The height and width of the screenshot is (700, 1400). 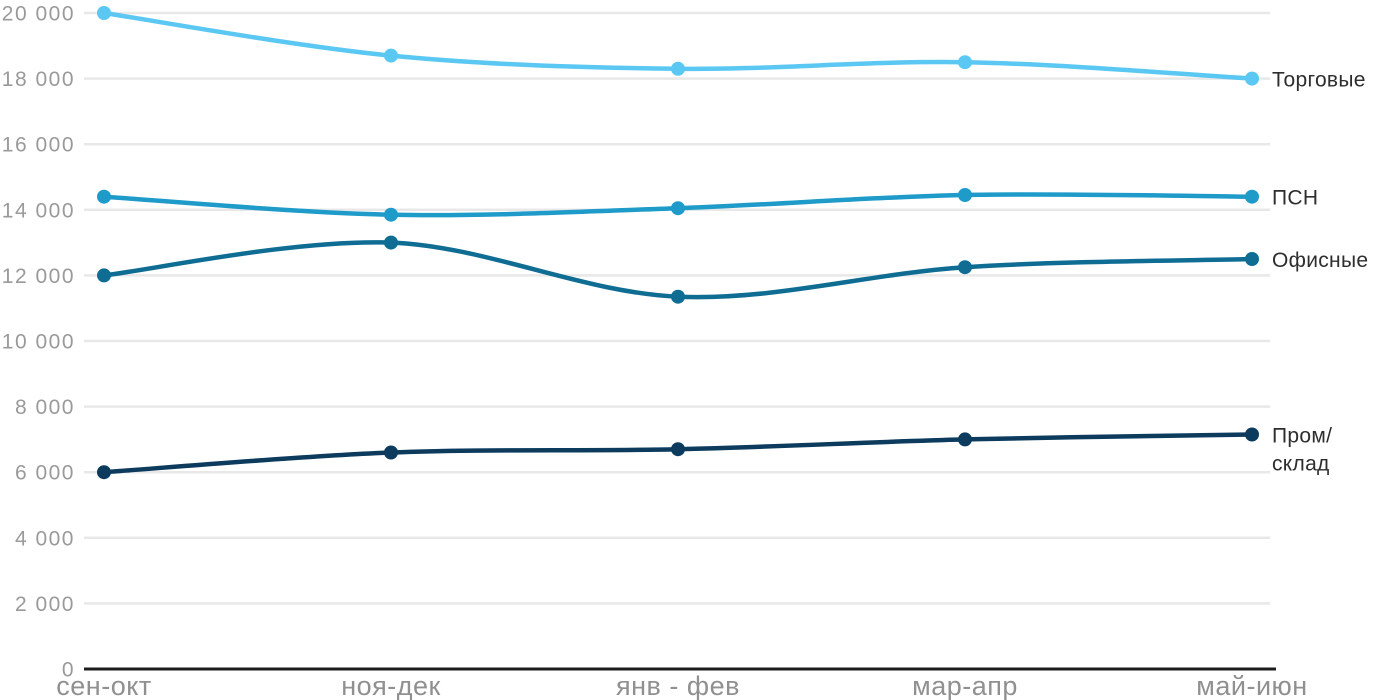 I want to click on series-ofisnye: Офисные, so click(x=732, y=269).